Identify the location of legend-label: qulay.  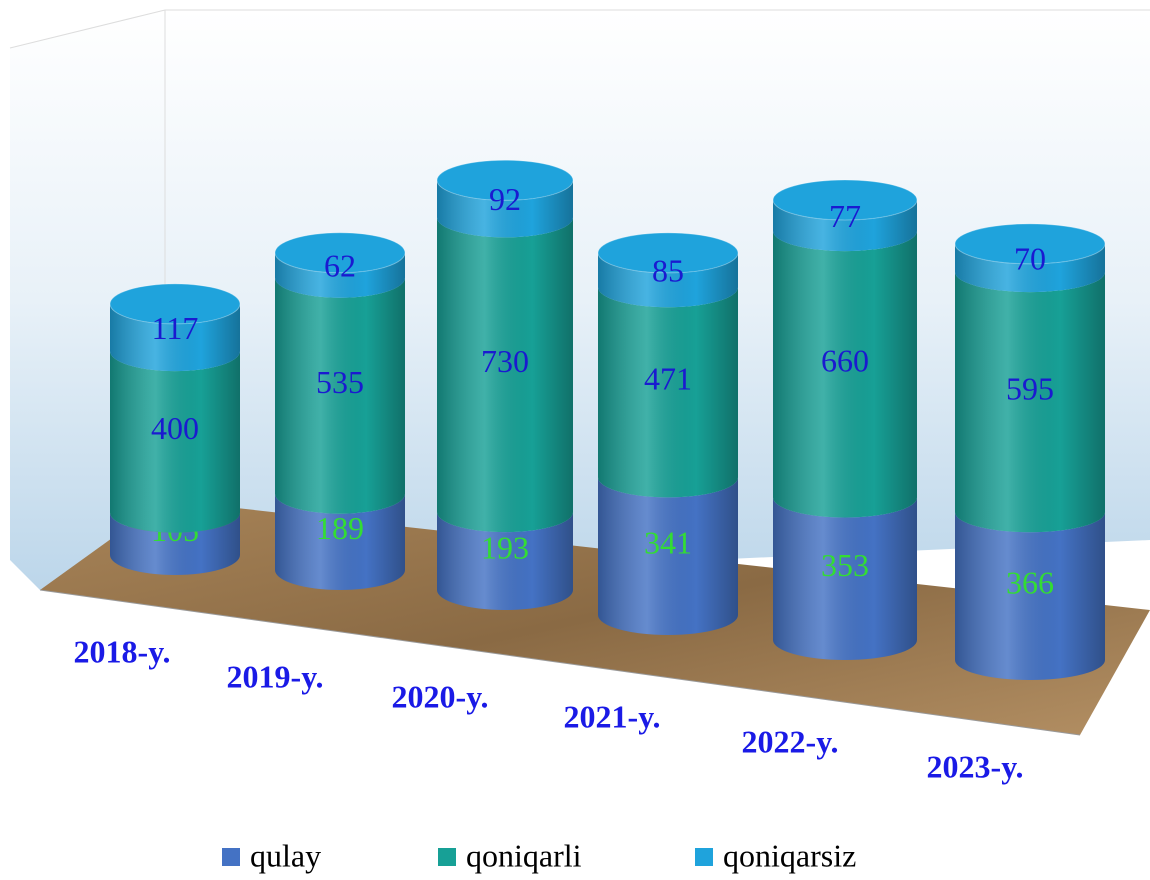
(285, 855).